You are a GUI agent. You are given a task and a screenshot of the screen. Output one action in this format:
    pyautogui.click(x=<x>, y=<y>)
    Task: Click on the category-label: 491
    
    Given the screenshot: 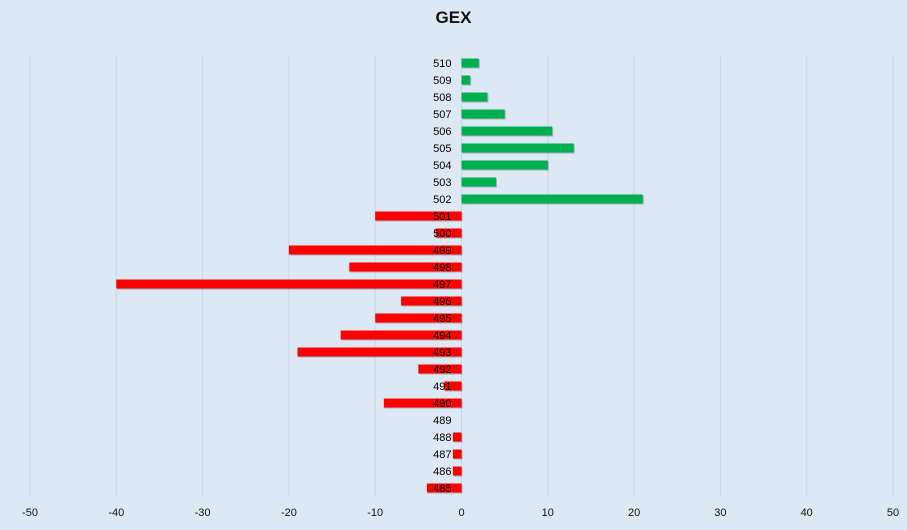 What is the action you would take?
    pyautogui.click(x=442, y=387)
    